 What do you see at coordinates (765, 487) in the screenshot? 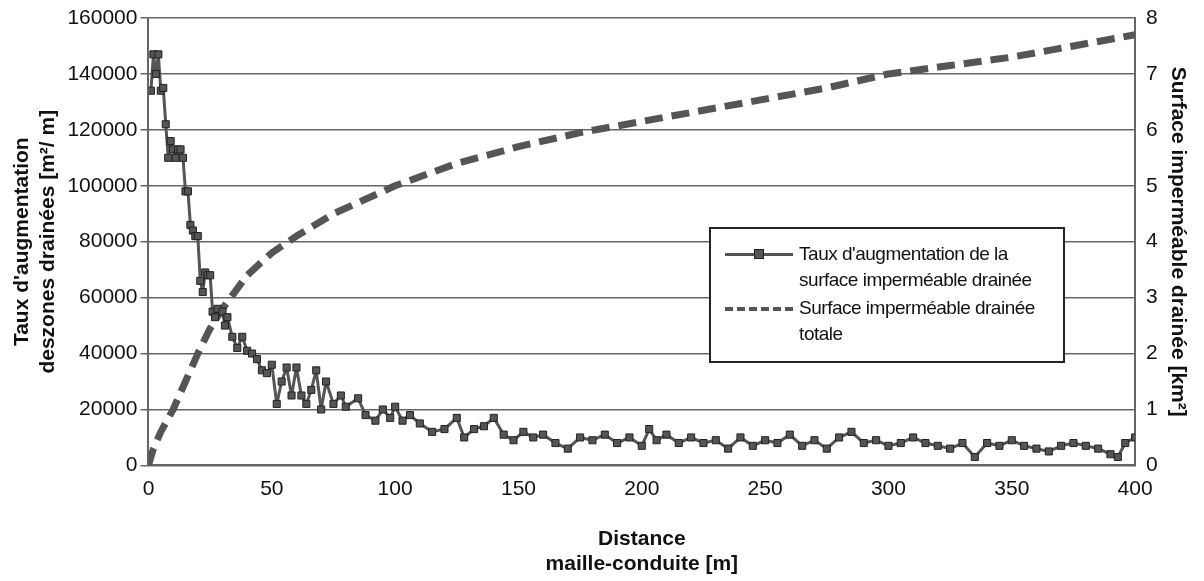
I see `x-tick-label: 250` at bounding box center [765, 487].